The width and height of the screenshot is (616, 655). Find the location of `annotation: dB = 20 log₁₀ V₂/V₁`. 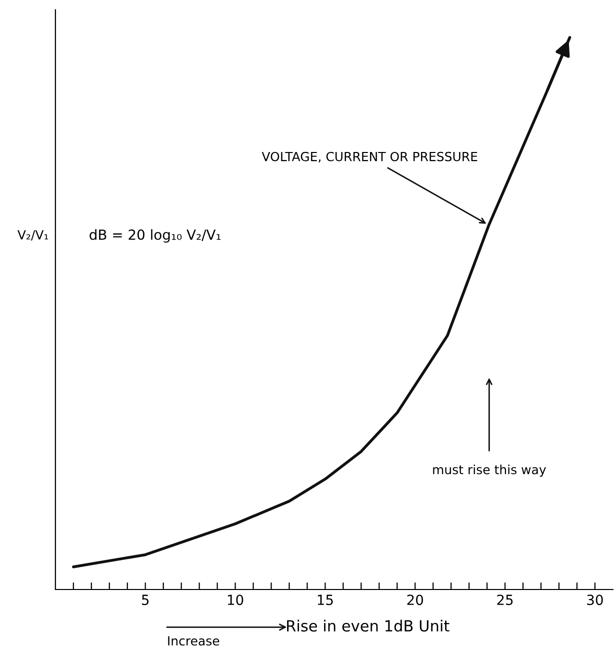

annotation: dB = 20 log₁₀ V₂/V₁ is located at coordinates (155, 236).